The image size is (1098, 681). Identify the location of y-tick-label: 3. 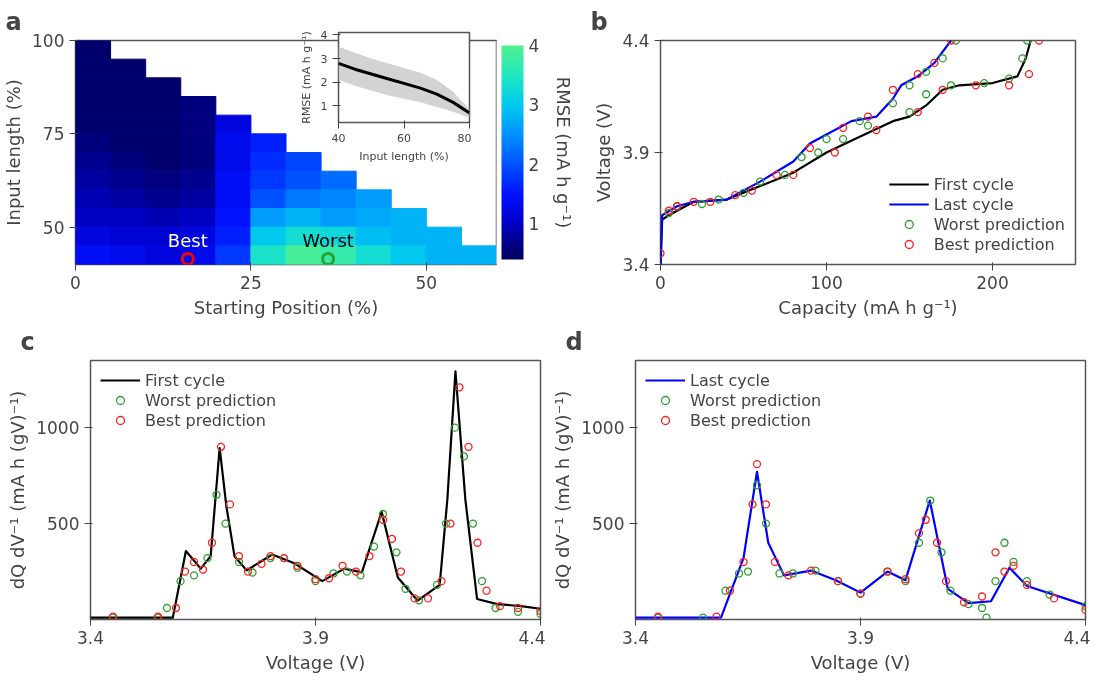
(324, 59).